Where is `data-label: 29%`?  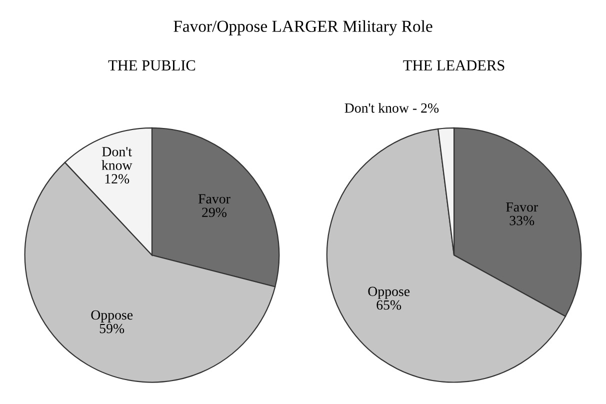 data-label: 29% is located at coordinates (214, 213).